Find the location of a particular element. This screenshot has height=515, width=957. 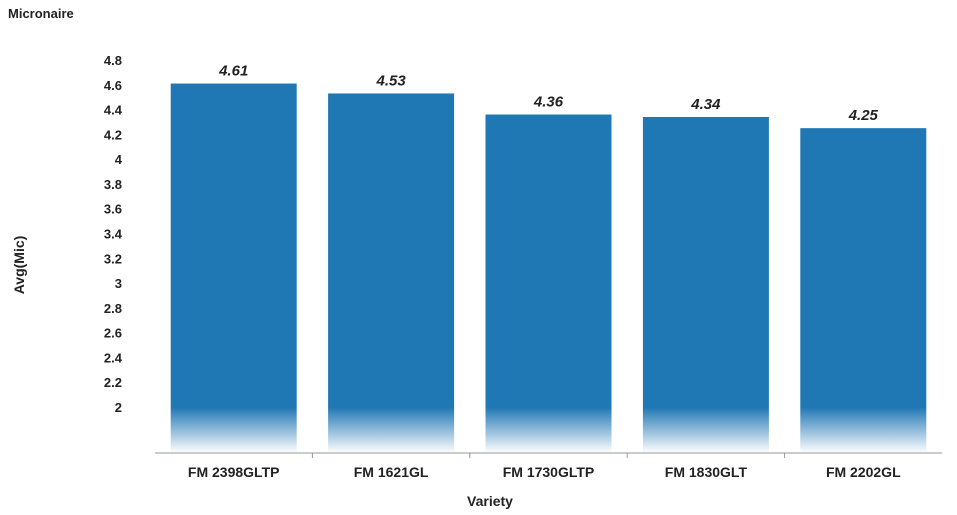

y-tick-label: 2.8 is located at coordinates (113, 308).